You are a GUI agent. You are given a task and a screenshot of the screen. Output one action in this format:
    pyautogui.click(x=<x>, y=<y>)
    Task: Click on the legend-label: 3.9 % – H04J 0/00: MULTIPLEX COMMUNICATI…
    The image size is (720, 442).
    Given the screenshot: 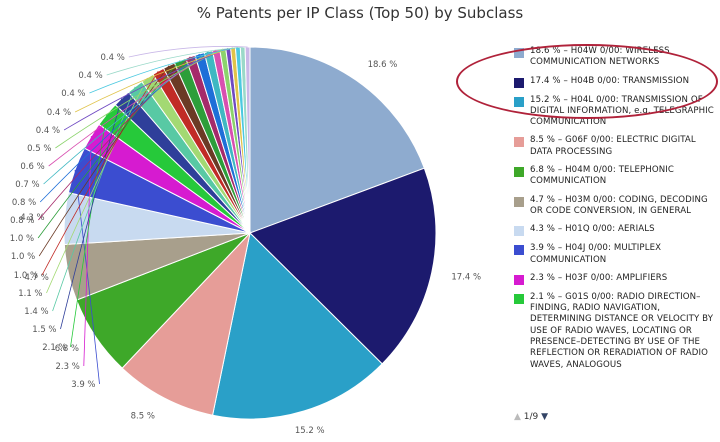 What is the action you would take?
    pyautogui.click(x=596, y=254)
    